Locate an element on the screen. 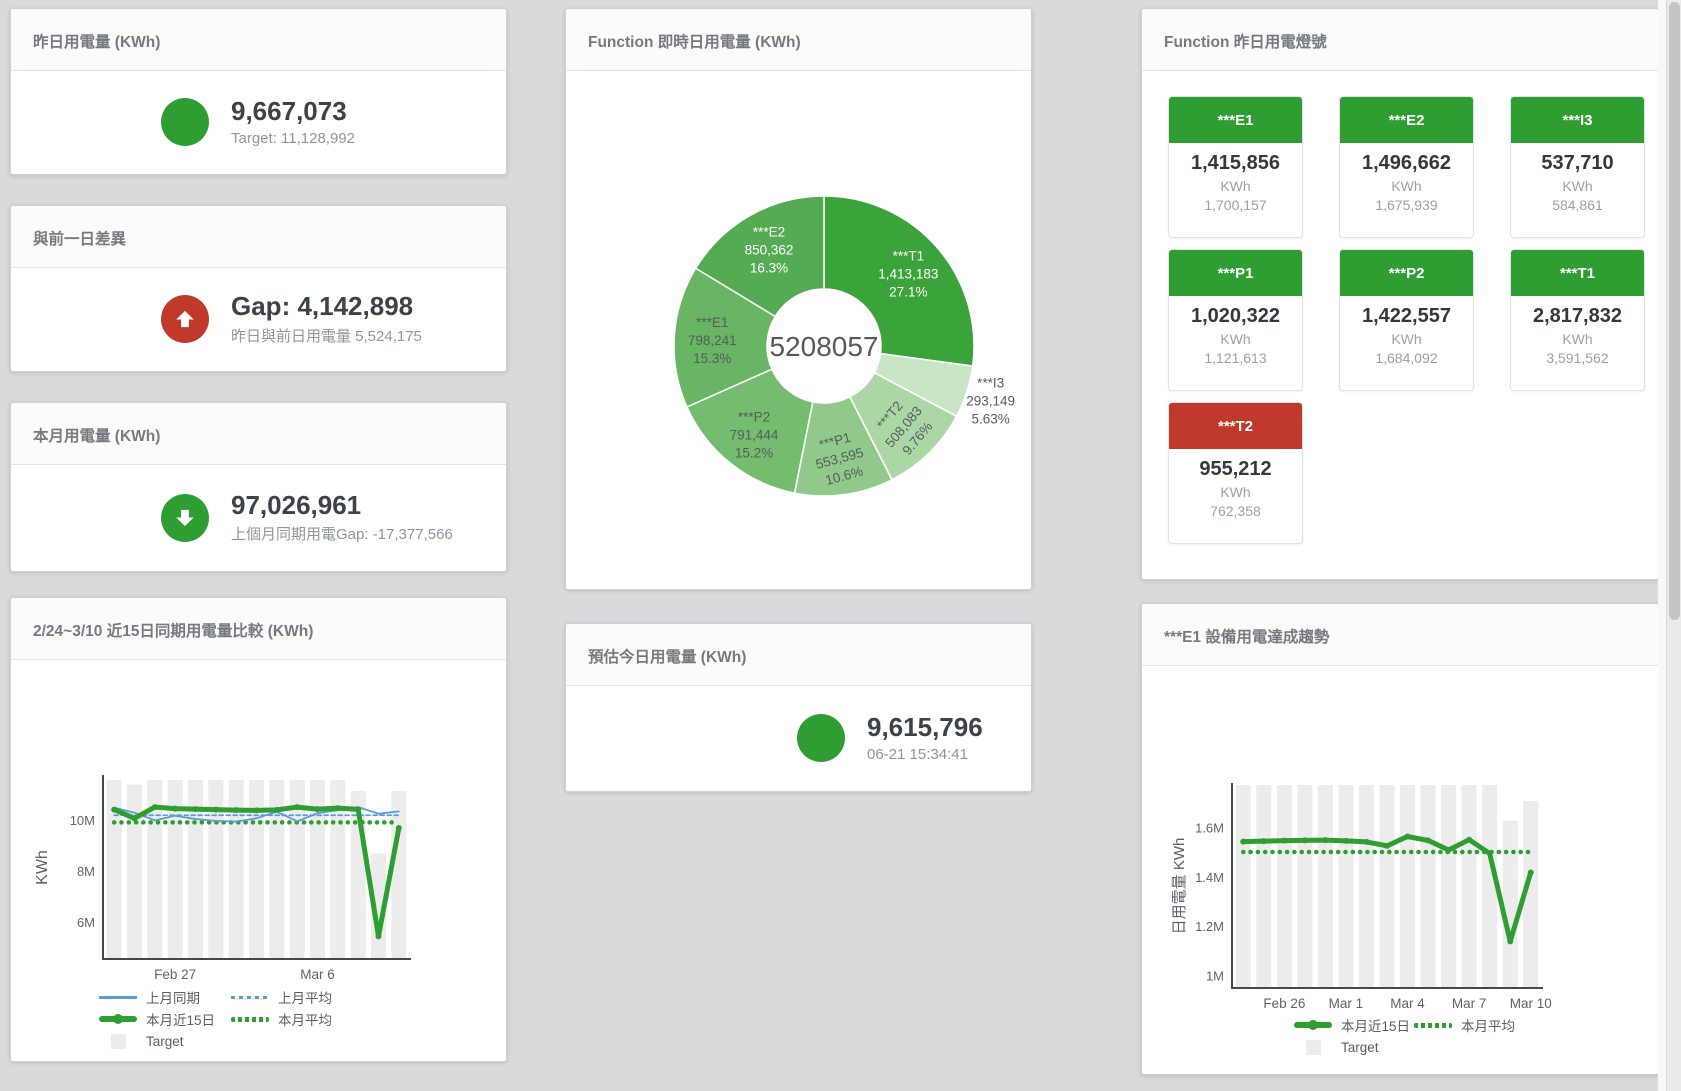 This screenshot has height=1091, width=1681. stat-text: Gap: 4,142,898 昨日與前日用電量 5,524,175 is located at coordinates (326, 318).